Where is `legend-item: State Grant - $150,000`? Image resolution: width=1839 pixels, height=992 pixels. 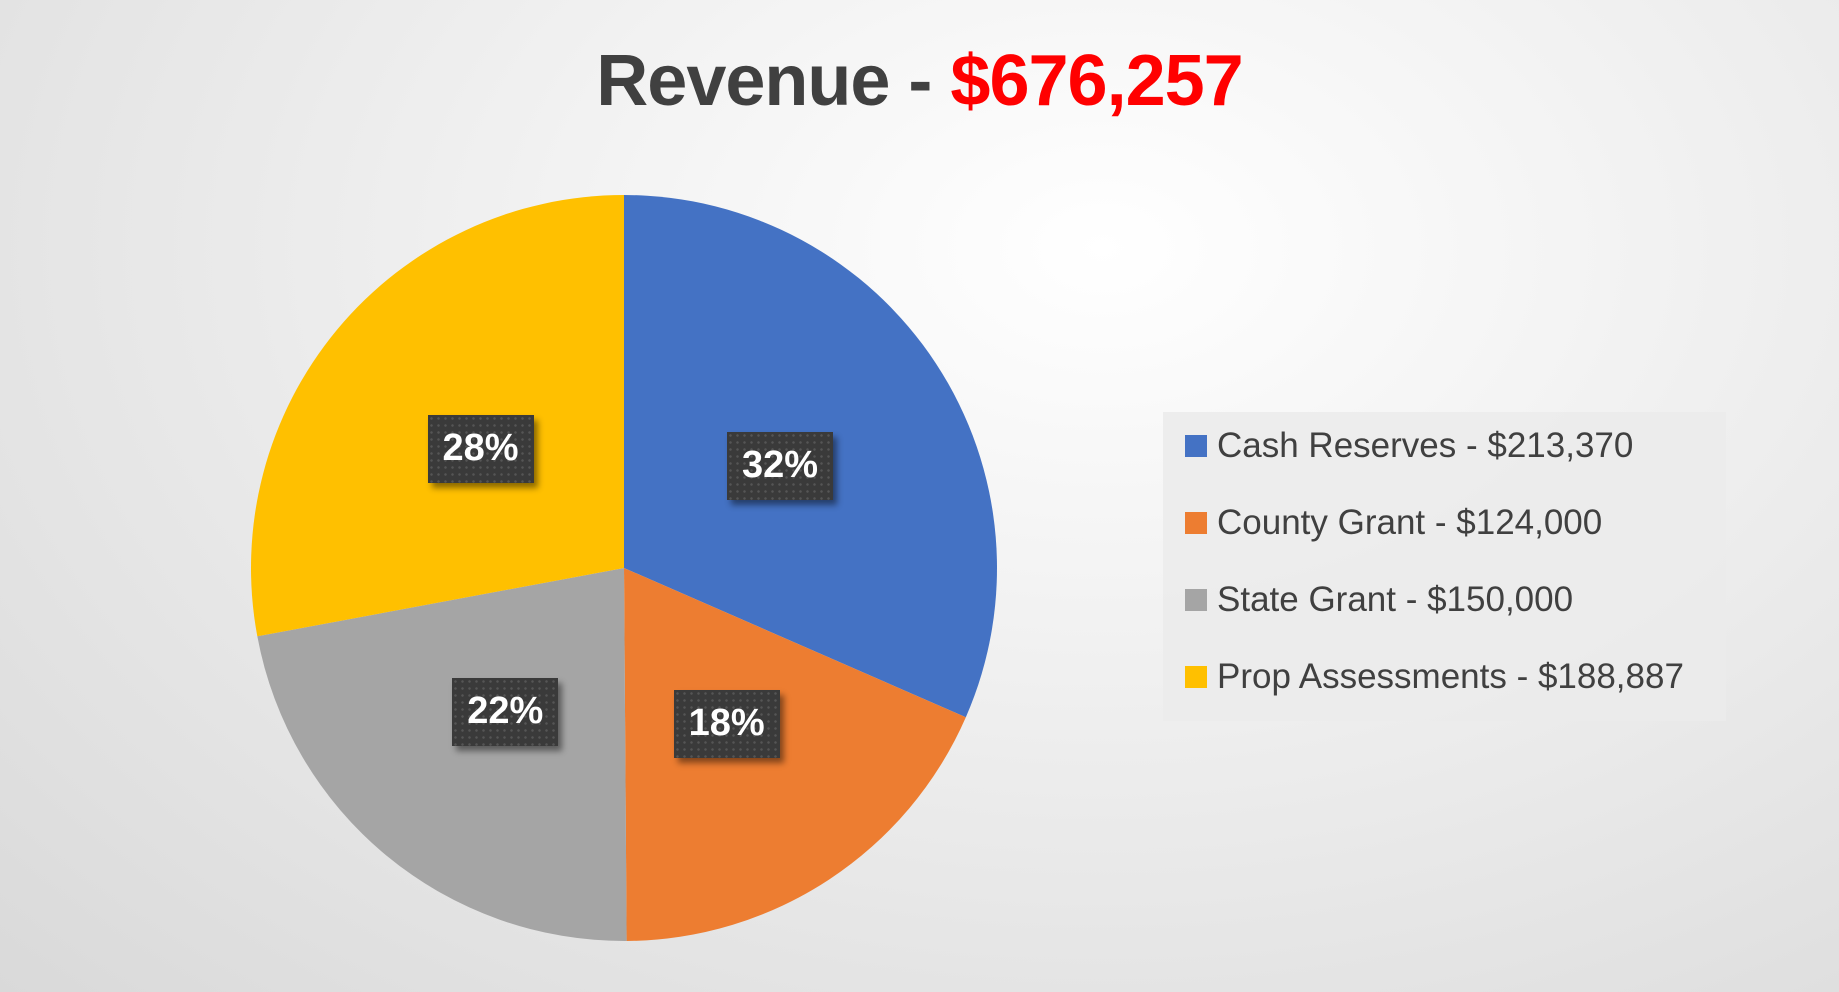 legend-item: State Grant - $150,000 is located at coordinates (1379, 600).